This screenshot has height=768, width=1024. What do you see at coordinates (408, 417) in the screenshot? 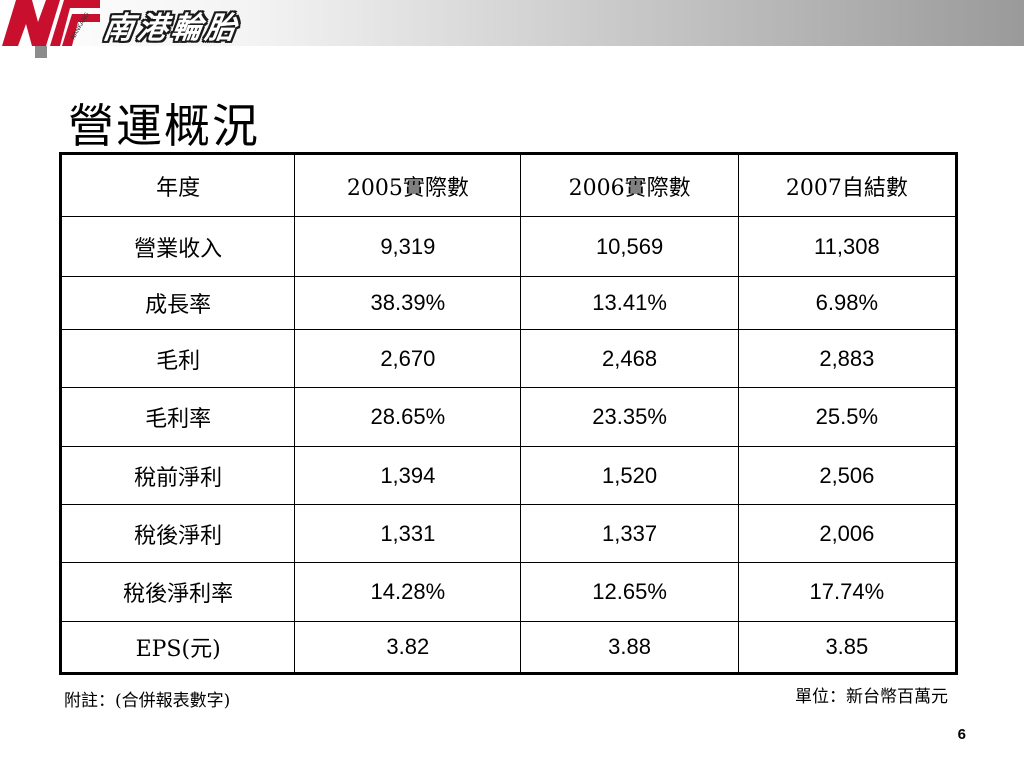
I see `table-cell: 28.65%` at bounding box center [408, 417].